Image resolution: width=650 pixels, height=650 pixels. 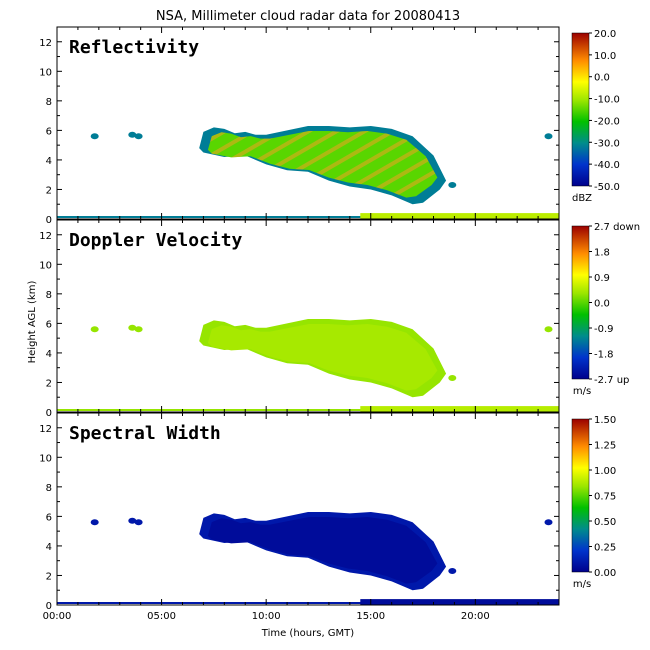 What do you see at coordinates (156, 240) in the screenshot?
I see `panel-title: Doppler Velocity` at bounding box center [156, 240].